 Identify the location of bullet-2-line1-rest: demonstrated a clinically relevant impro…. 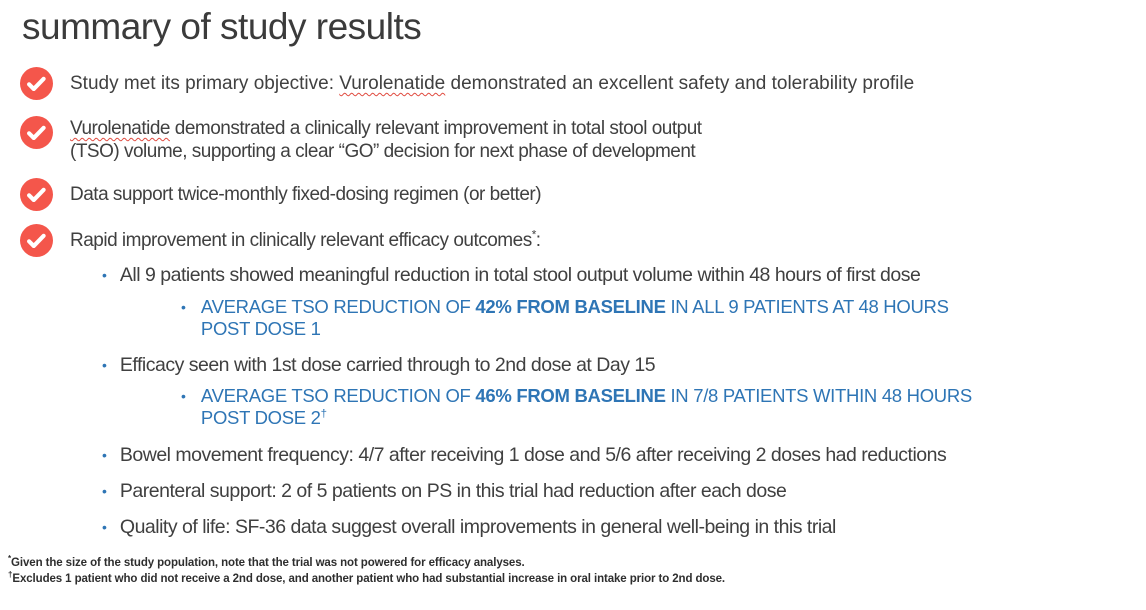
(435, 128).